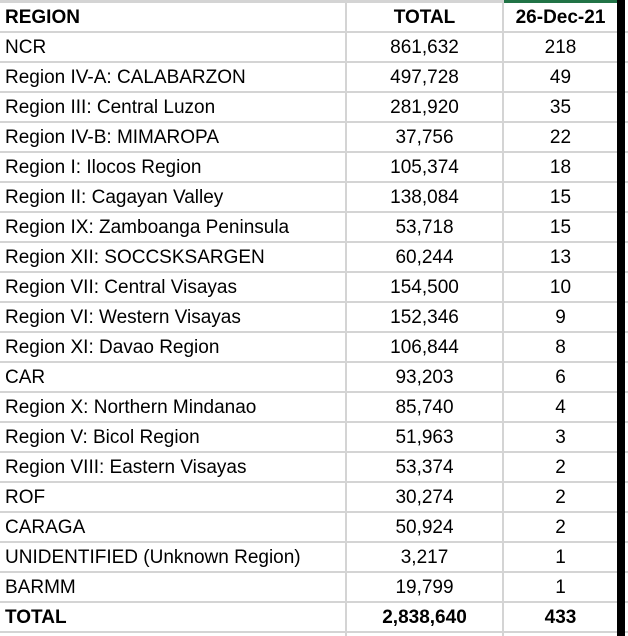 Image resolution: width=628 pixels, height=636 pixels. What do you see at coordinates (560, 47) in the screenshot?
I see `cell-new-cases: 218` at bounding box center [560, 47].